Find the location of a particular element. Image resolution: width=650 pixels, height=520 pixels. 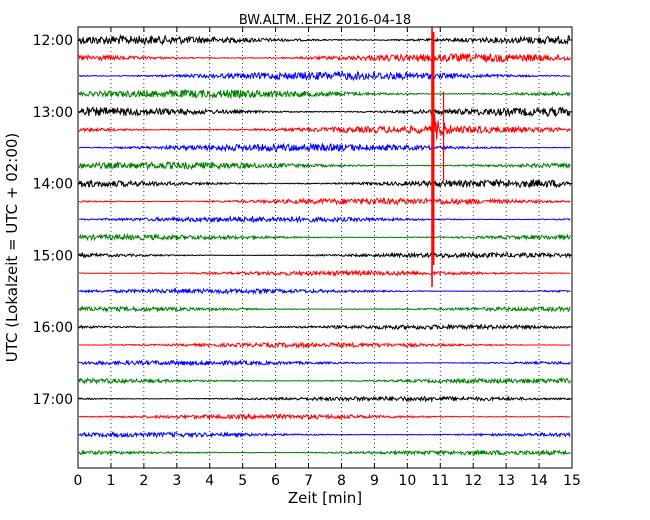

y-tick-label: 16:00 is located at coordinates (53, 328).